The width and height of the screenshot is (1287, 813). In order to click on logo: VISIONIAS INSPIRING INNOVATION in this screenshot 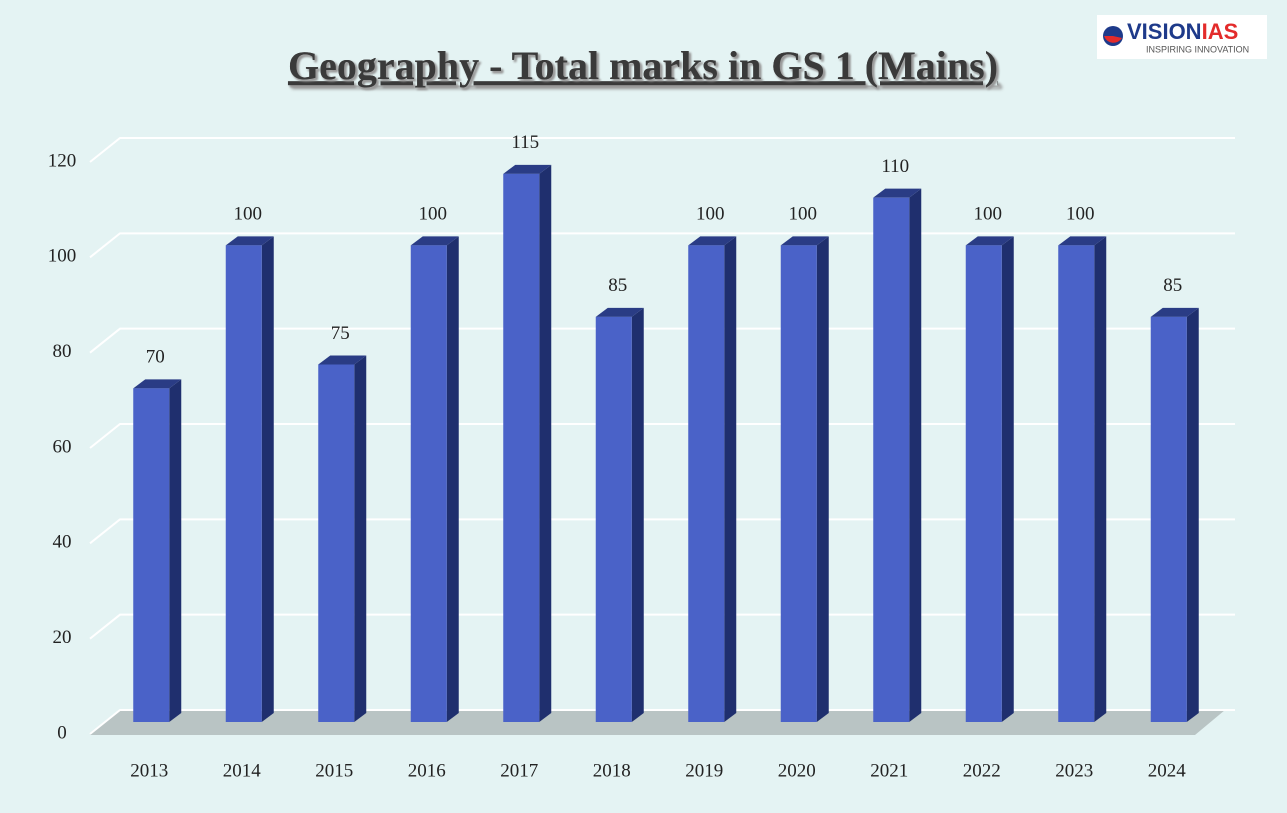, I will do `click(1182, 37)`.